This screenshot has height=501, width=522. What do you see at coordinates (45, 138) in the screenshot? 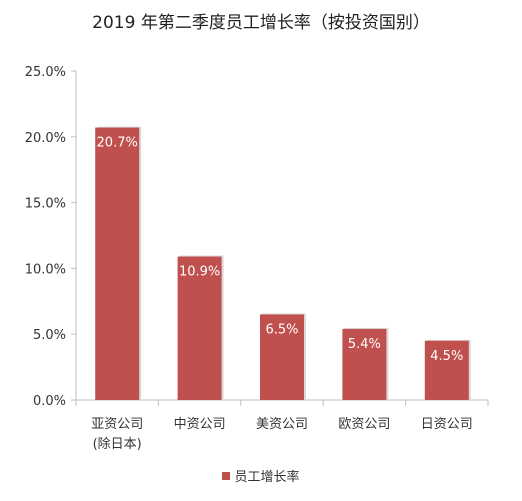
I see `y-tick-label: 20.0%` at bounding box center [45, 138].